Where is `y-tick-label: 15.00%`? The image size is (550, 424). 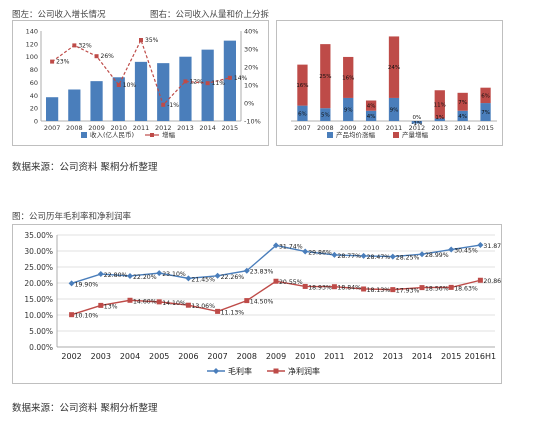 y-tick-label: 15.00% is located at coordinates (38, 299).